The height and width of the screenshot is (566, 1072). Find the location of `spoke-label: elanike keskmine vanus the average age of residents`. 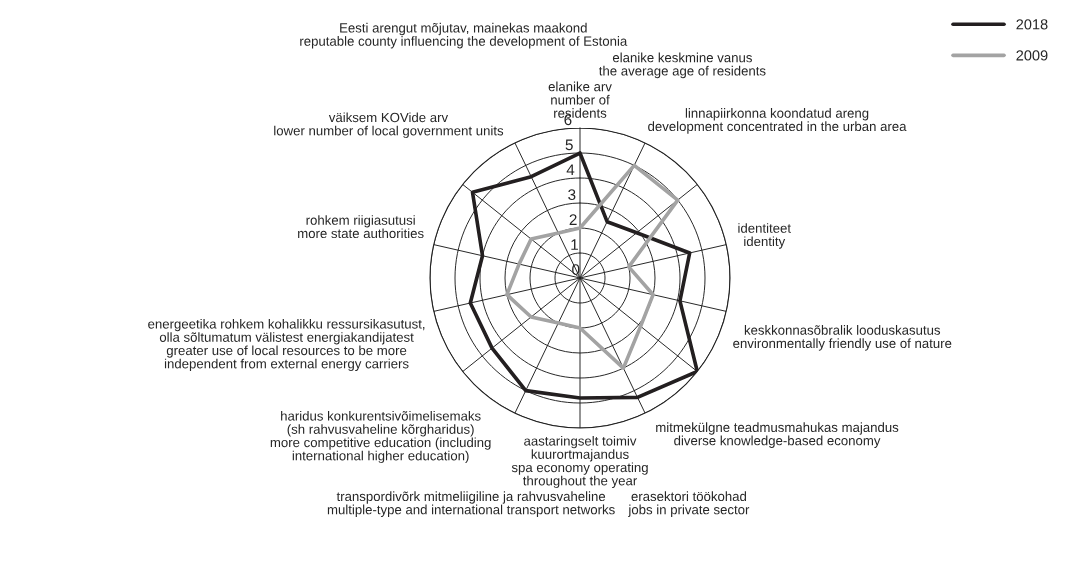

spoke-label: elanike keskmine vanus the average age of residents is located at coordinates (682, 65).